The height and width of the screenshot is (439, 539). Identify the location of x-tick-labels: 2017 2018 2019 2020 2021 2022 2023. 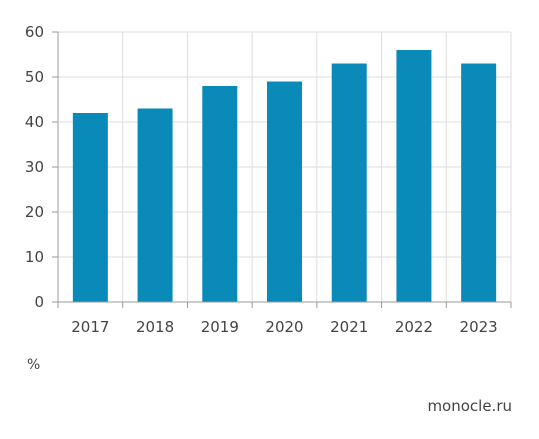
(284, 327).